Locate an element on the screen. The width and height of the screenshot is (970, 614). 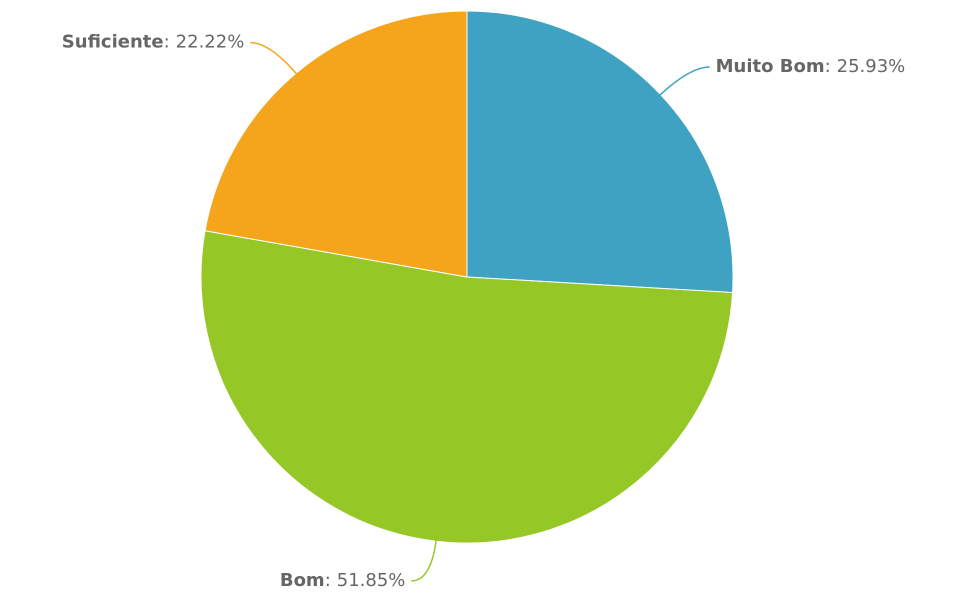
data-label: Bom: 51.85% is located at coordinates (343, 580).